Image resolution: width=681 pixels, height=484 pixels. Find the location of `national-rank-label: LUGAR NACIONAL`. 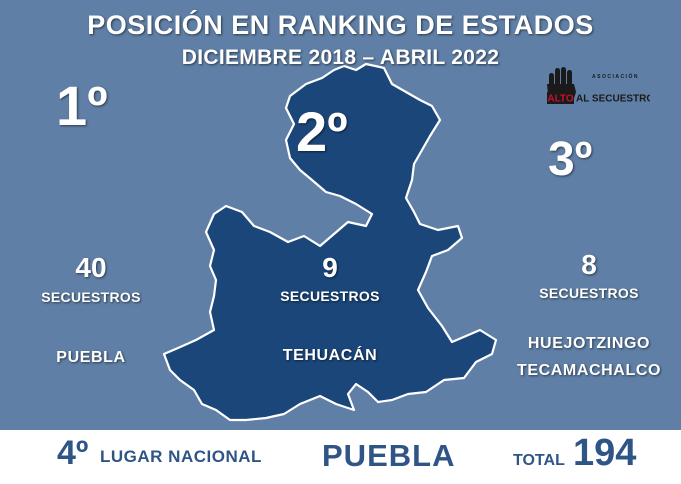

national-rank-label: LUGAR NACIONAL is located at coordinates (181, 456).